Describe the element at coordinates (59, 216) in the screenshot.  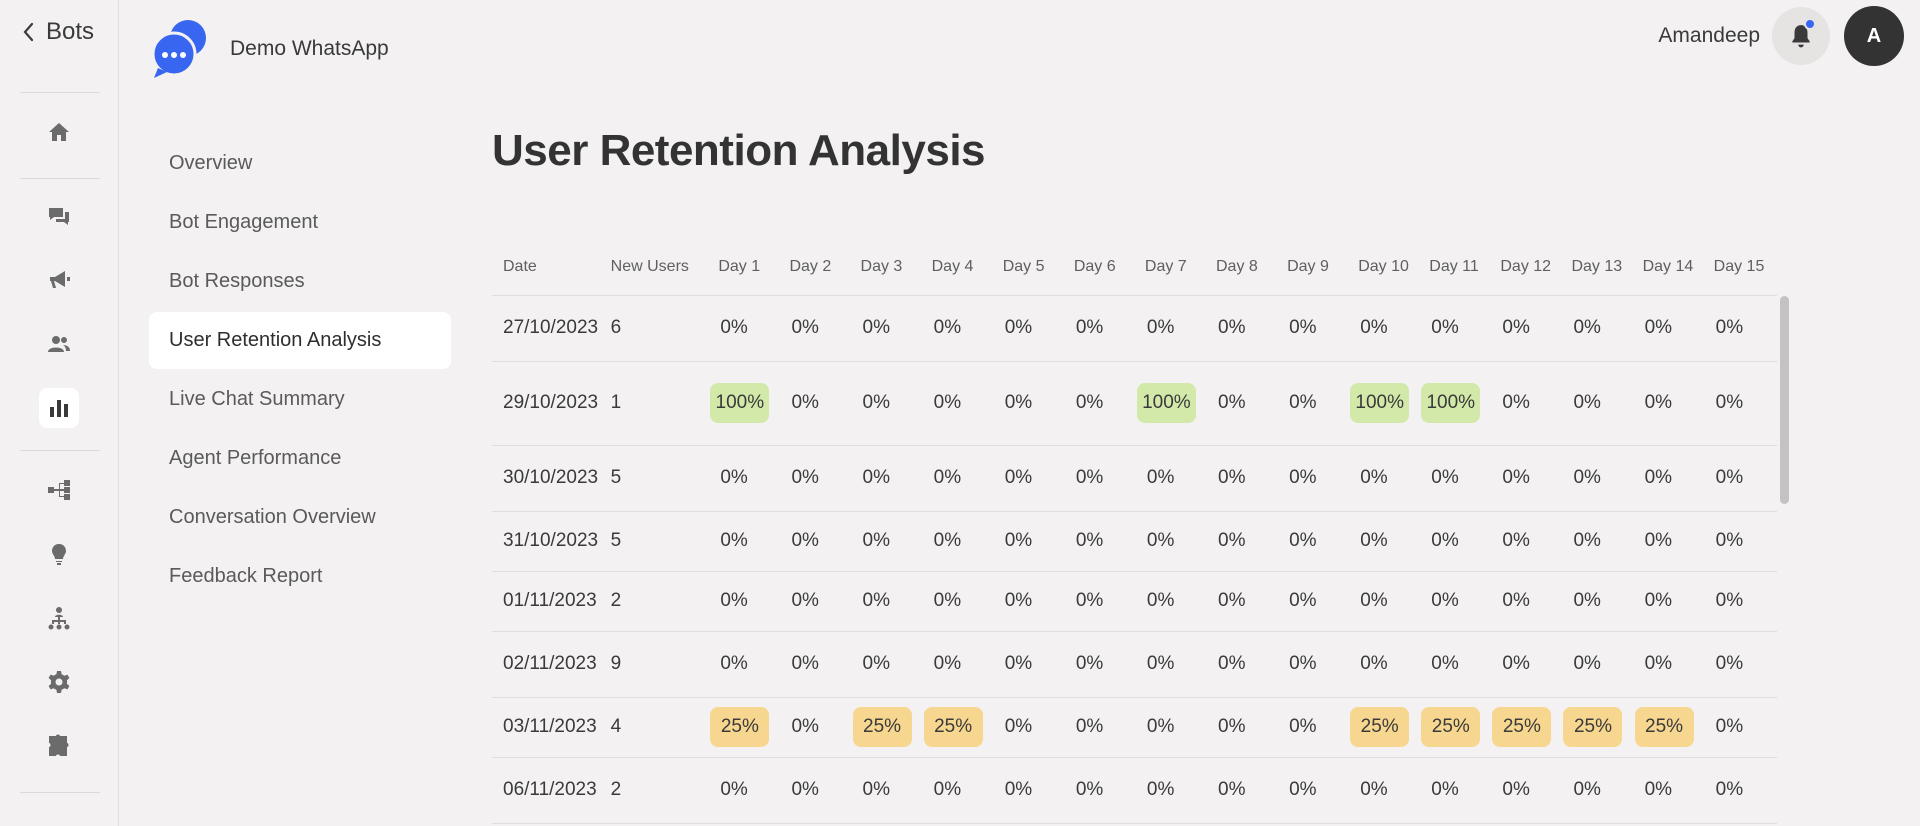
I see `chat-icon` at that location.